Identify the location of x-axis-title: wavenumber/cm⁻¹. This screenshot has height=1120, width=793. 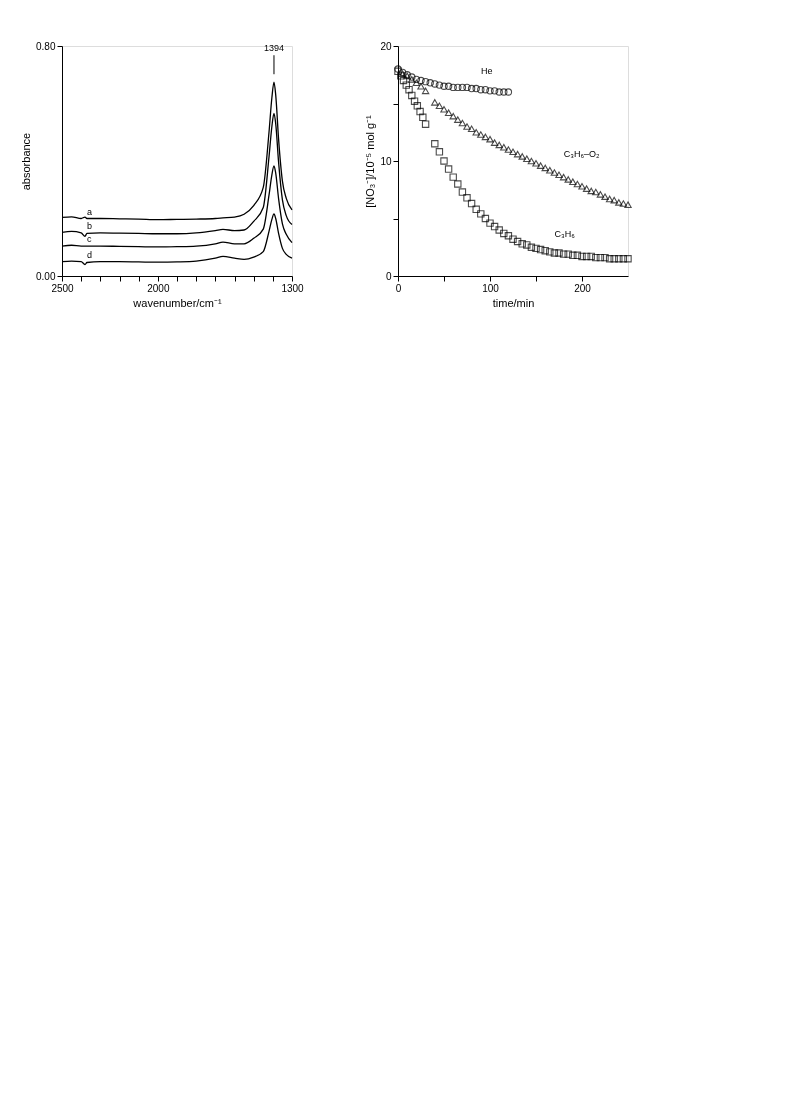
(177, 302).